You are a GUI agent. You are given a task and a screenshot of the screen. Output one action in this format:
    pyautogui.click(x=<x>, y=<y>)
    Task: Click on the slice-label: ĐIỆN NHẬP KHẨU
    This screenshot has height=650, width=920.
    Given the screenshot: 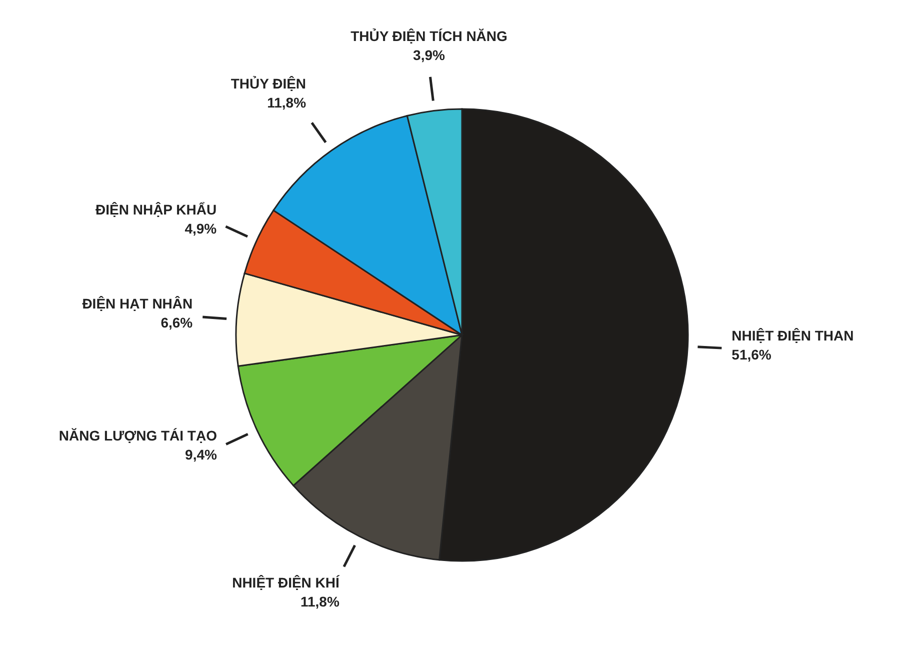 What is the action you would take?
    pyautogui.click(x=156, y=209)
    